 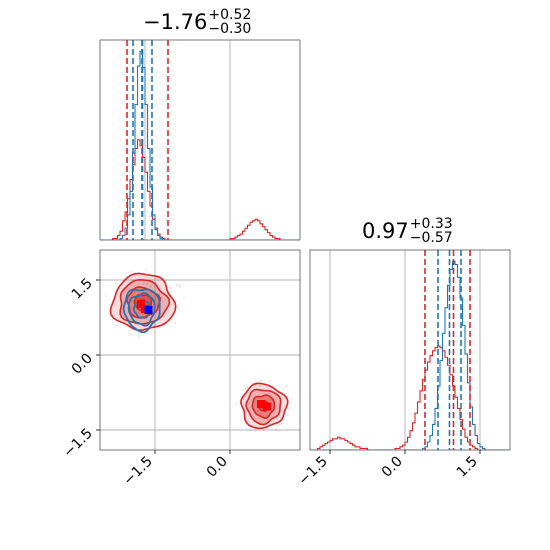 I want to click on param-2-title: 0.97 +0.33 −0.57, so click(x=407, y=231).